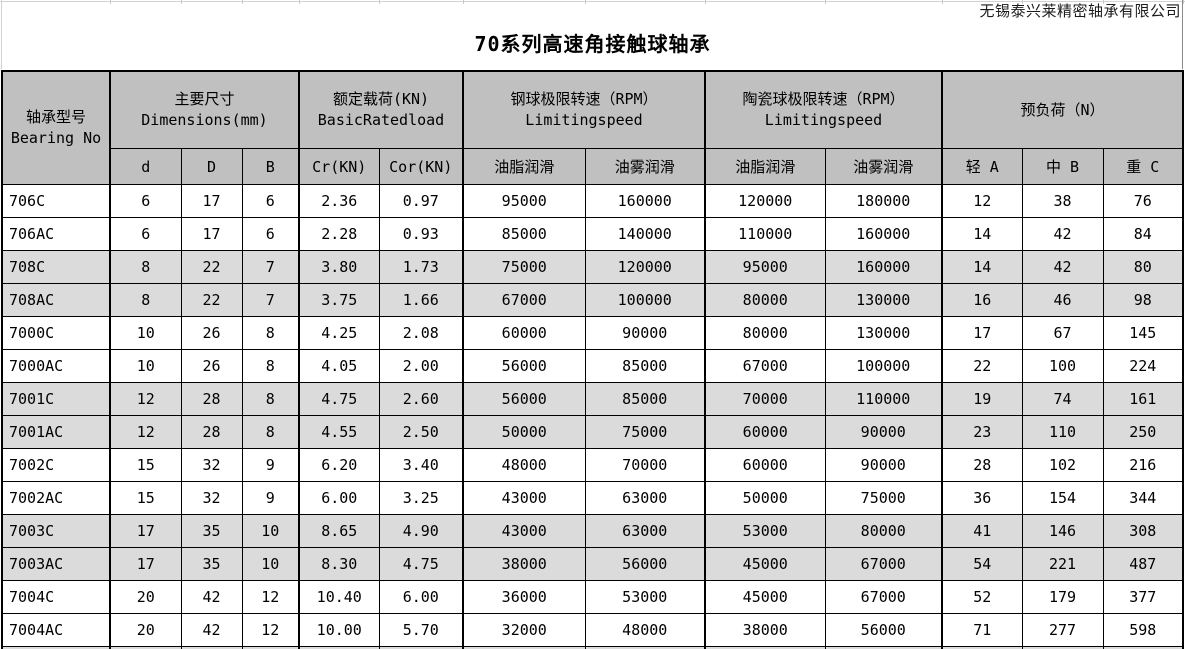  I want to click on column-group-header: 主要尺寸 Dimensions(mm), so click(204, 109).